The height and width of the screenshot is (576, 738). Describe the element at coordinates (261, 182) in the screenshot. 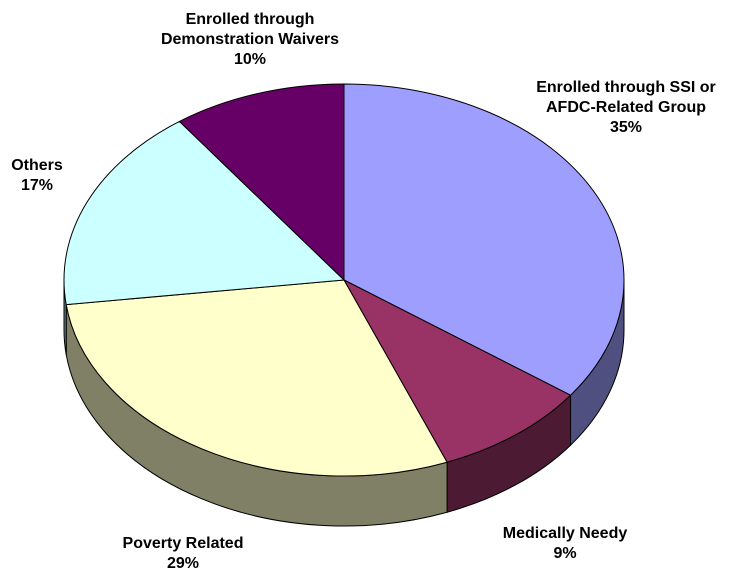

I see `pie-slice-enrolled-through-demonstration-waivers` at that location.